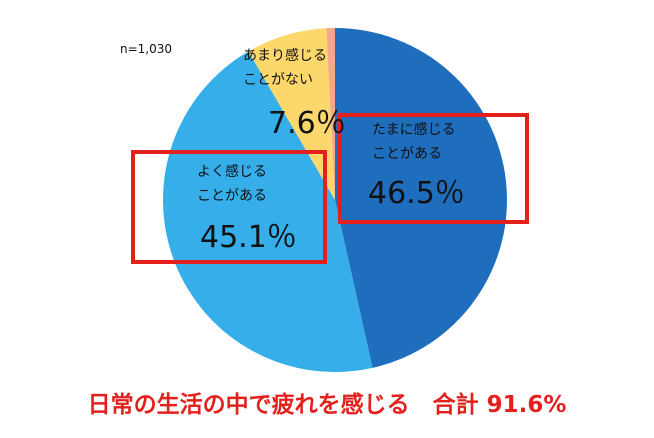 Image resolution: width=654 pixels, height=438 pixels. Describe the element at coordinates (416, 193) in the screenshot. I see `value-label: 46.5％` at that location.